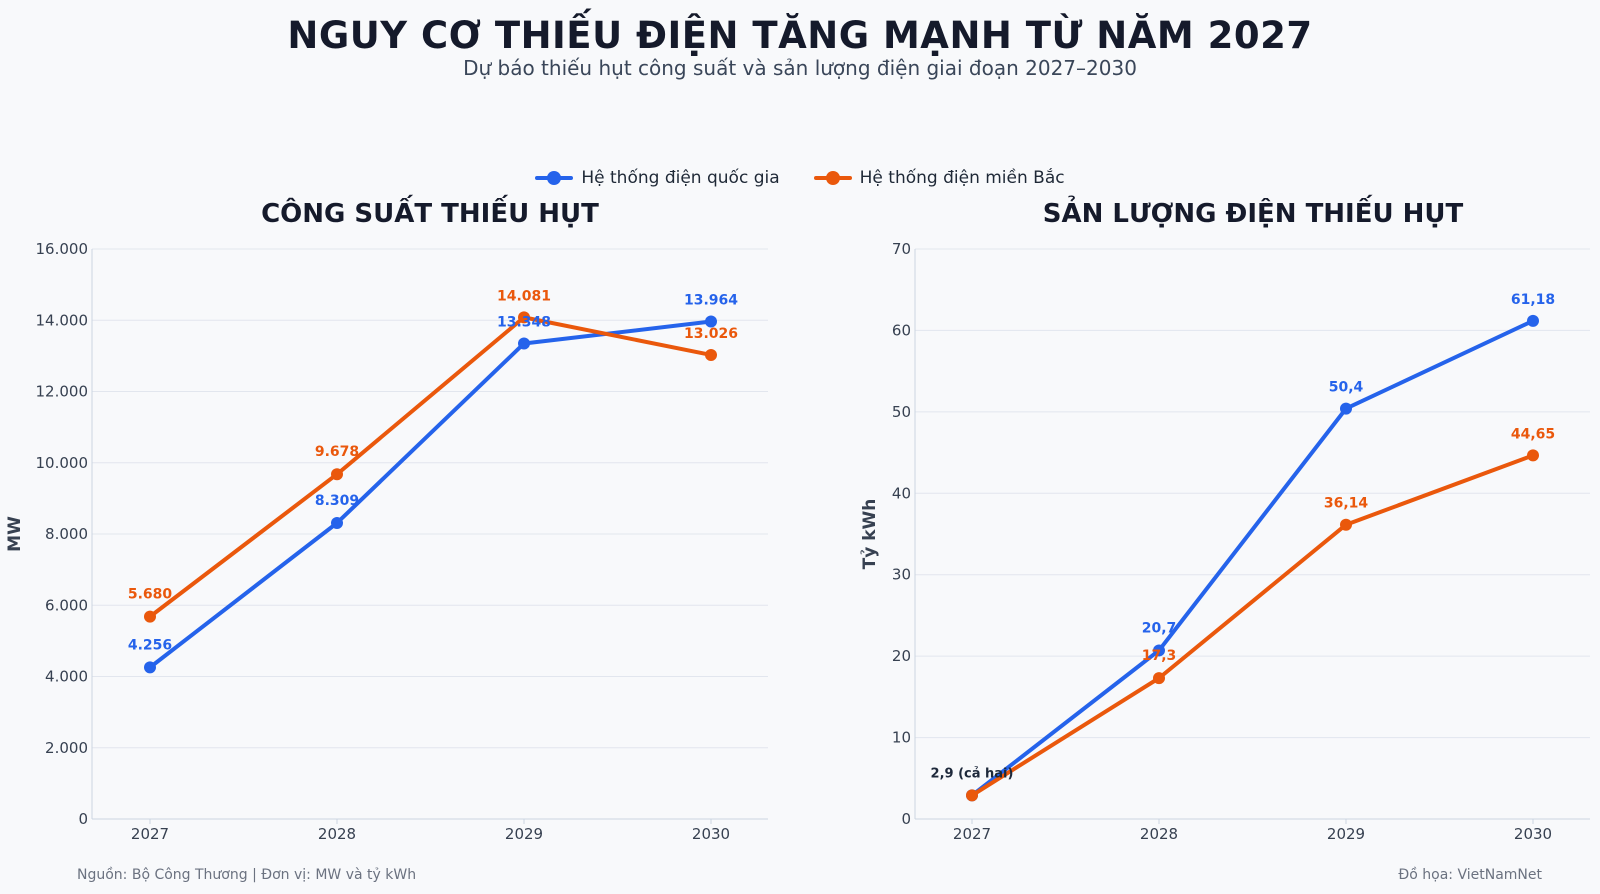  I want to click on y-tick-label: 50, so click(901, 412).